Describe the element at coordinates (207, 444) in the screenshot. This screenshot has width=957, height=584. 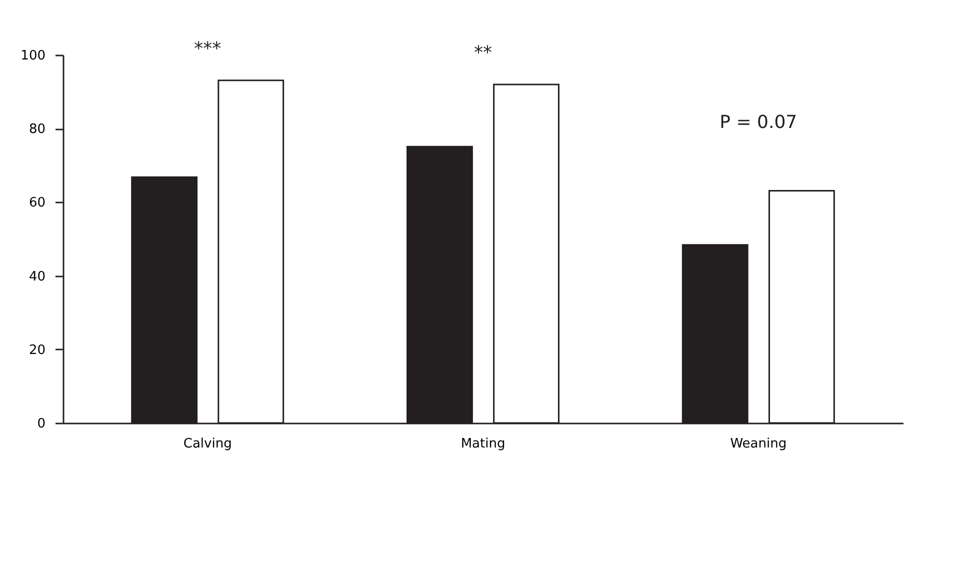
I see `x-tick-label: Calving` at that location.